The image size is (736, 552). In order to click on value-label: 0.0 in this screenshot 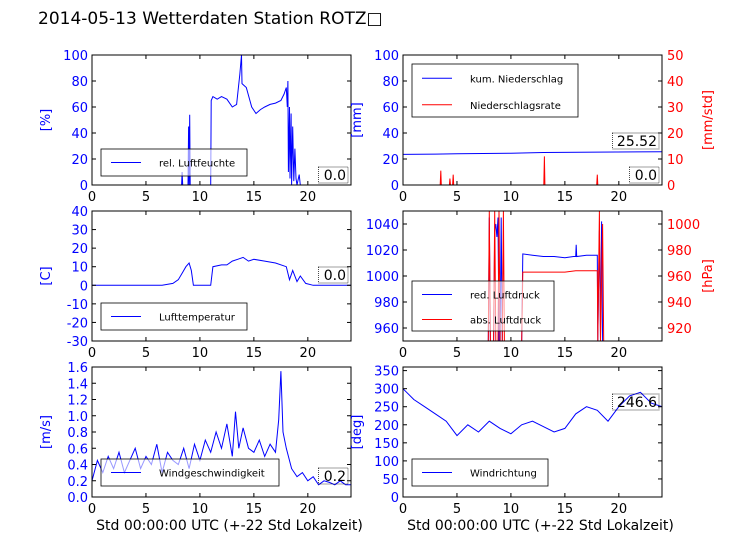, I will do `click(335, 276)`.